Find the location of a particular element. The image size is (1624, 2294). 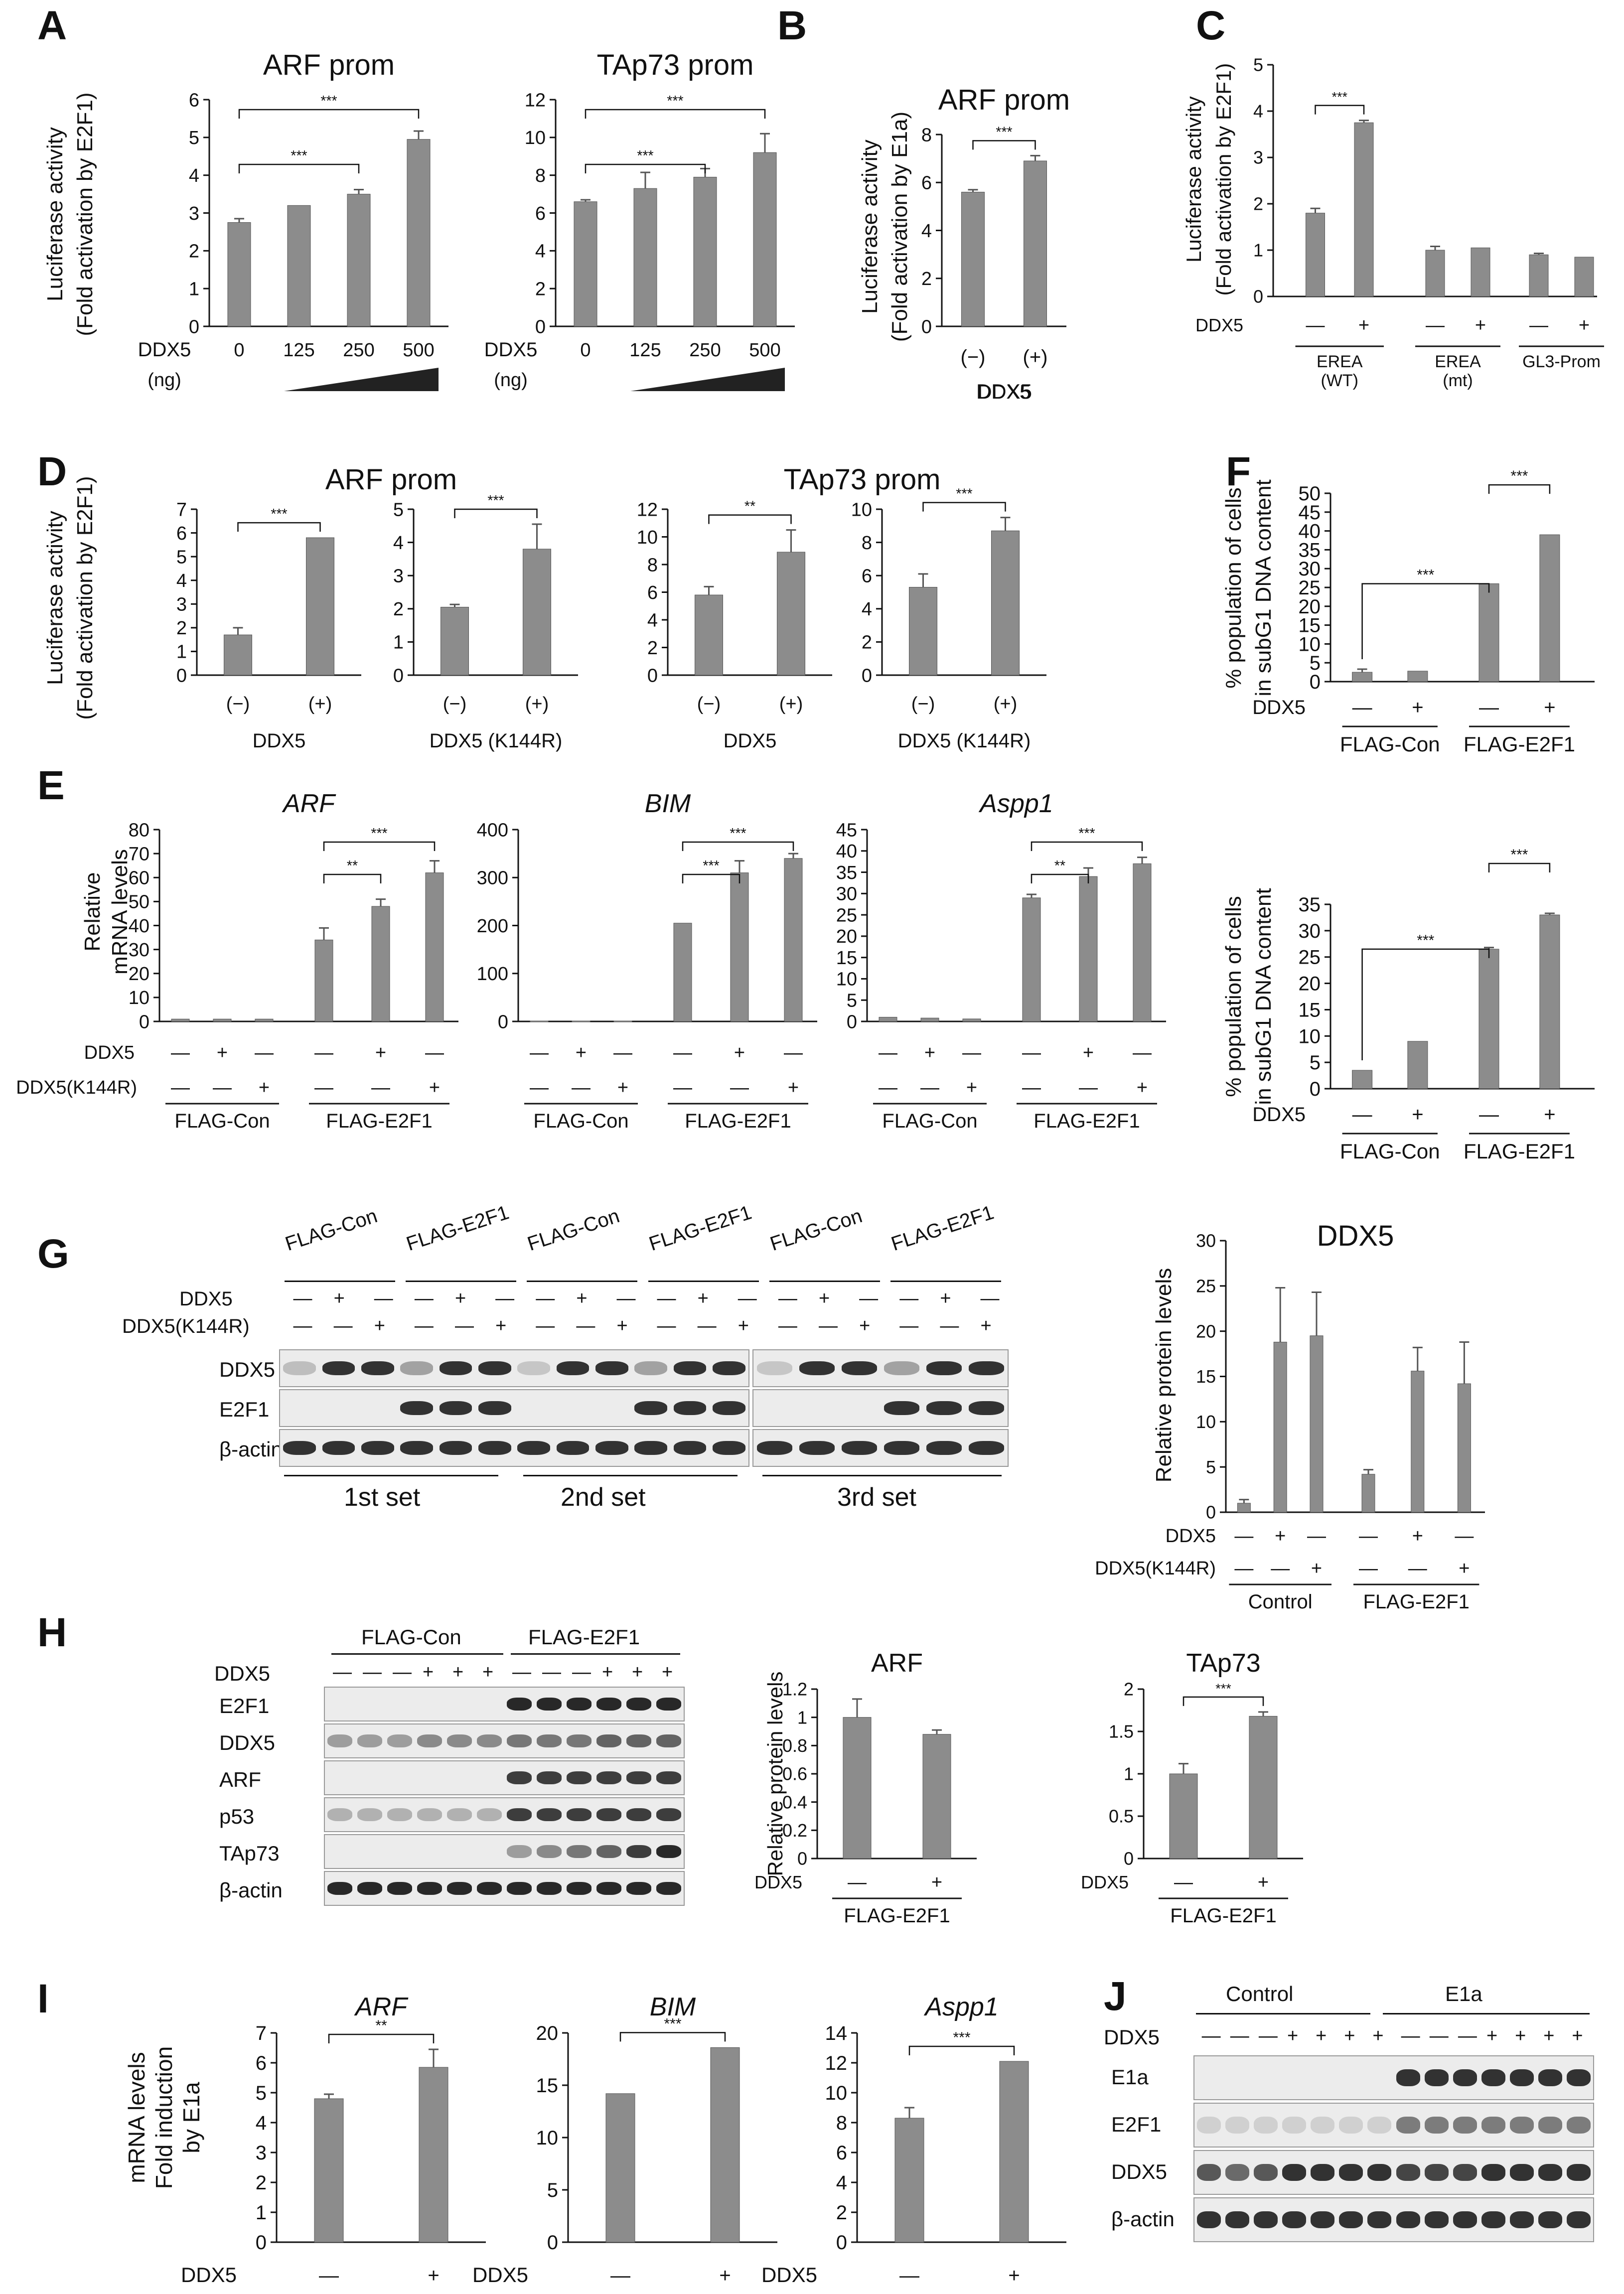

chart-title: TAp73 prom is located at coordinates (675, 65).